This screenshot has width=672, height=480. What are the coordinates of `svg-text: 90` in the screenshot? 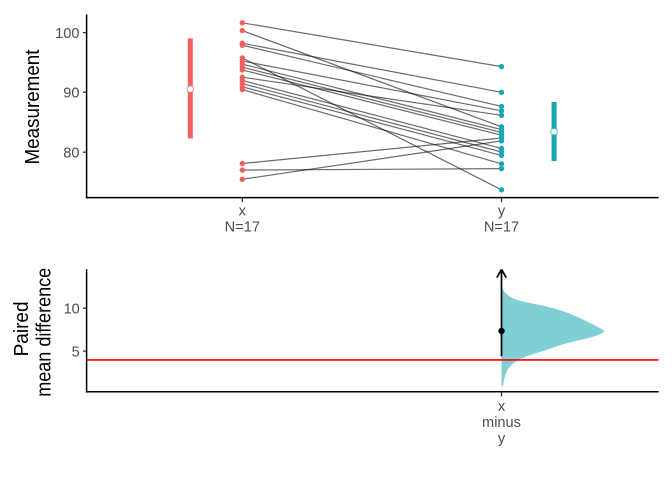 It's located at (71, 93).